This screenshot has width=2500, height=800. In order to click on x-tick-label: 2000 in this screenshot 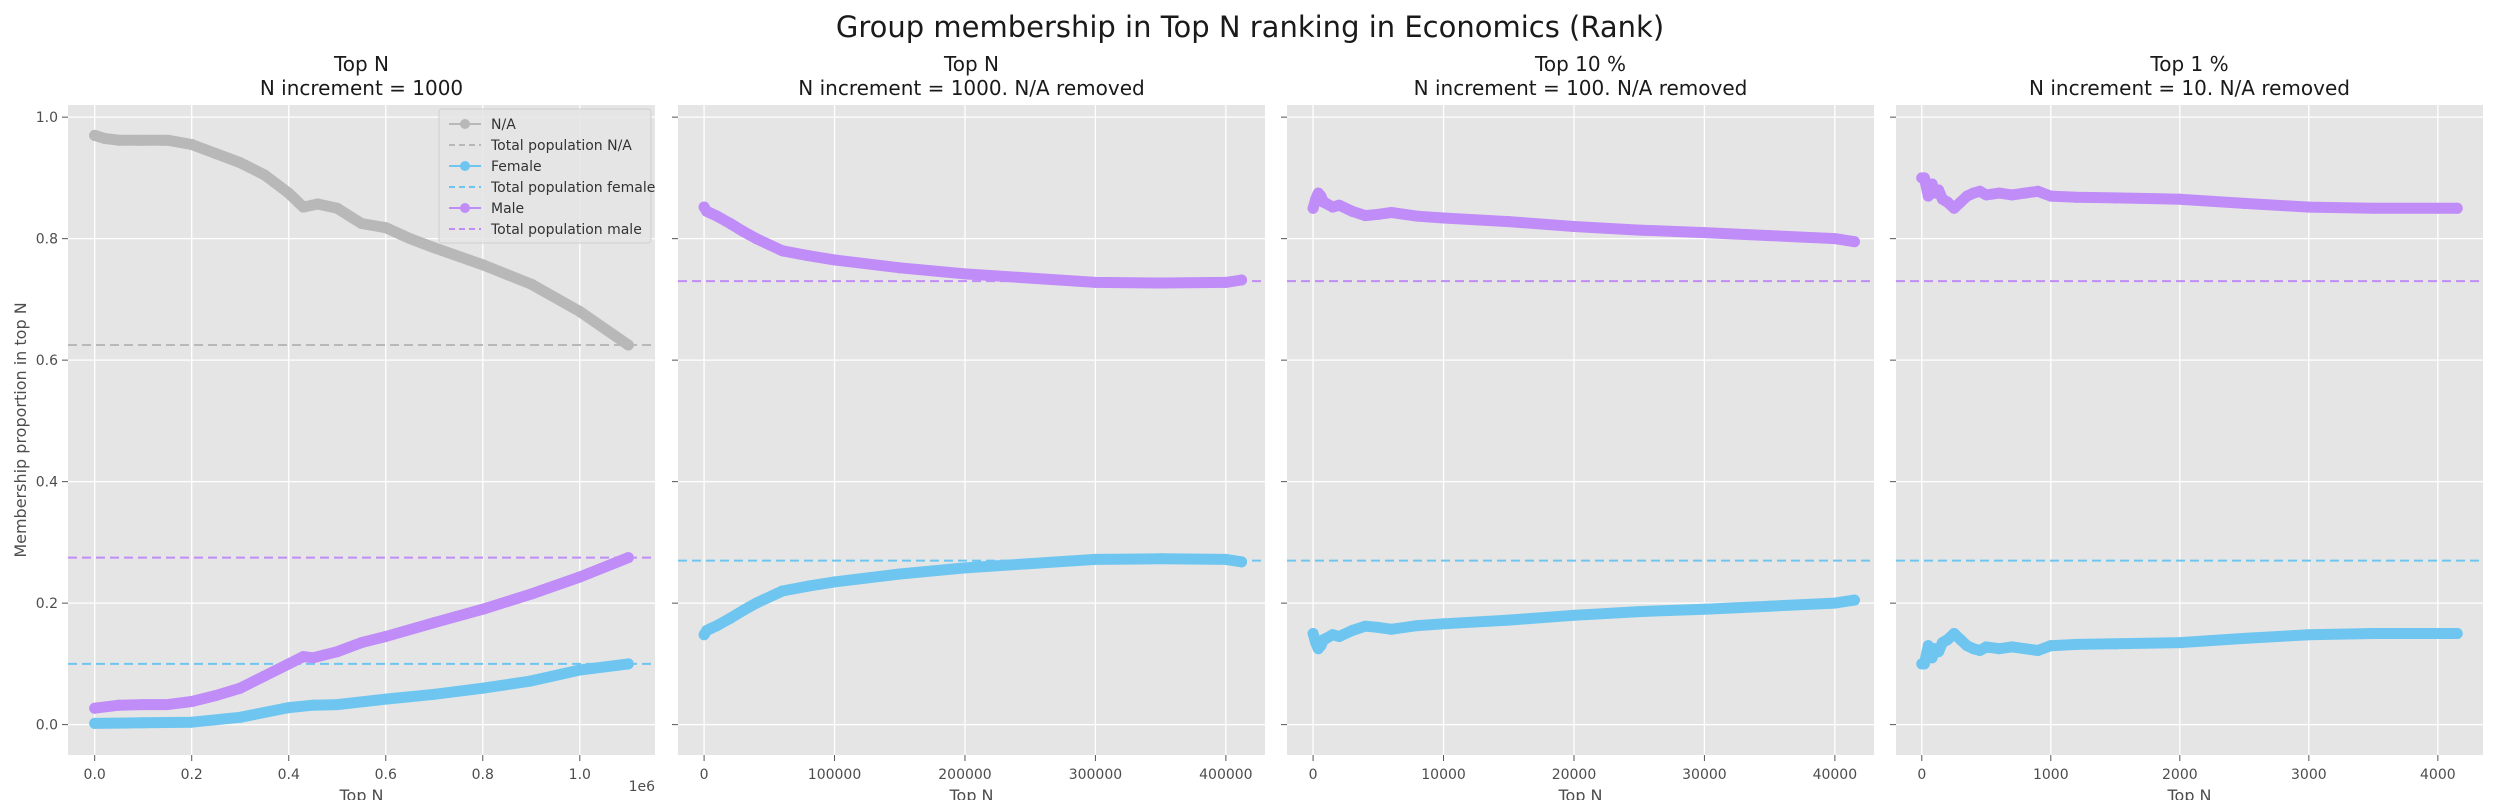, I will do `click(2180, 775)`.